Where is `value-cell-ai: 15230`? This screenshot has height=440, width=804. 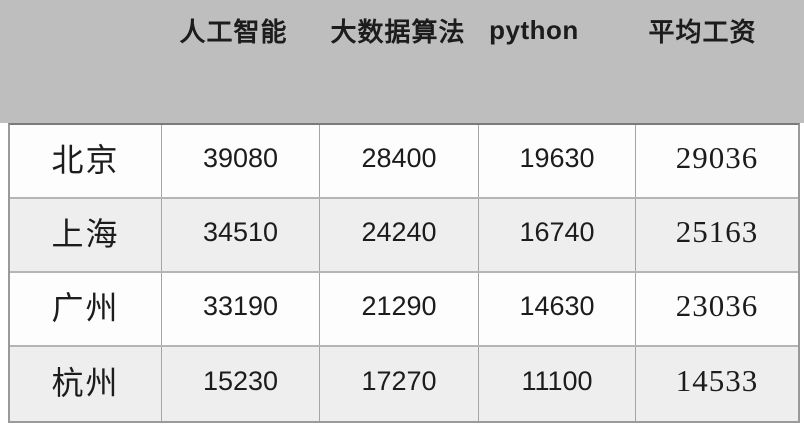
value-cell-ai: 15230 is located at coordinates (241, 384).